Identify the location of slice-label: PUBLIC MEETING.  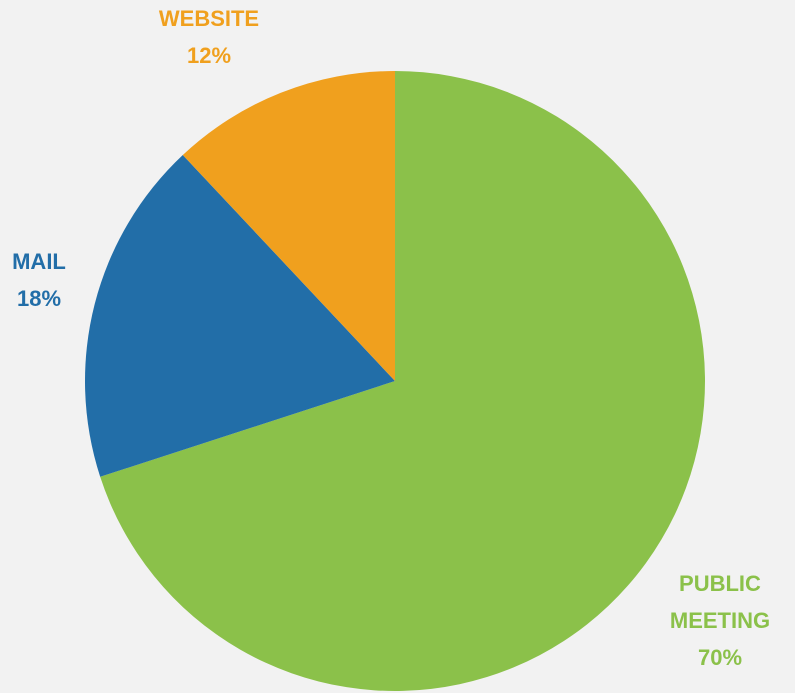
(720, 602).